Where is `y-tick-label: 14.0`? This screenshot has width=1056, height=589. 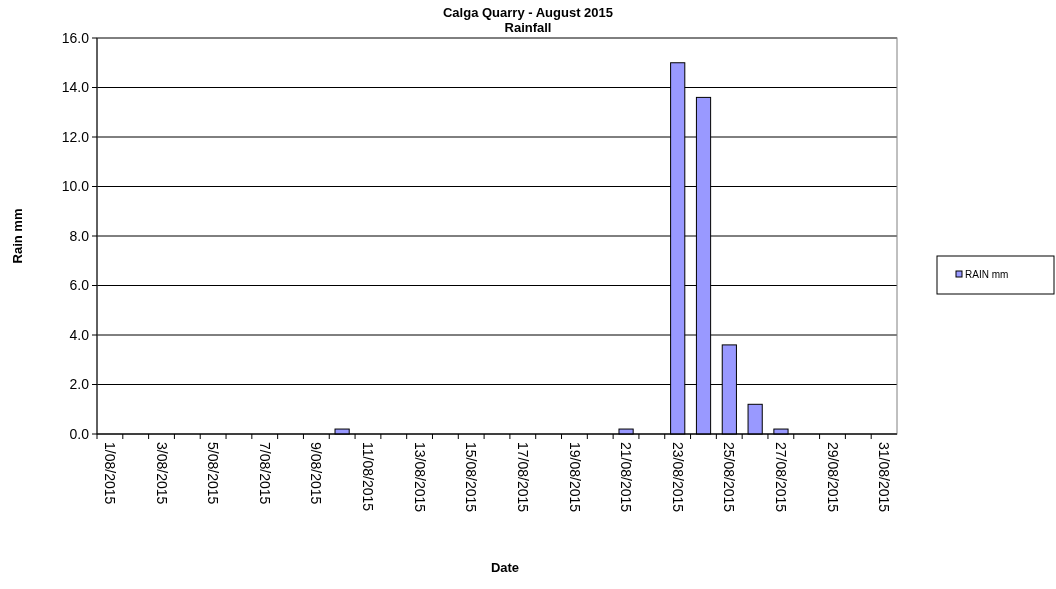
y-tick-label: 14.0 is located at coordinates (75, 87).